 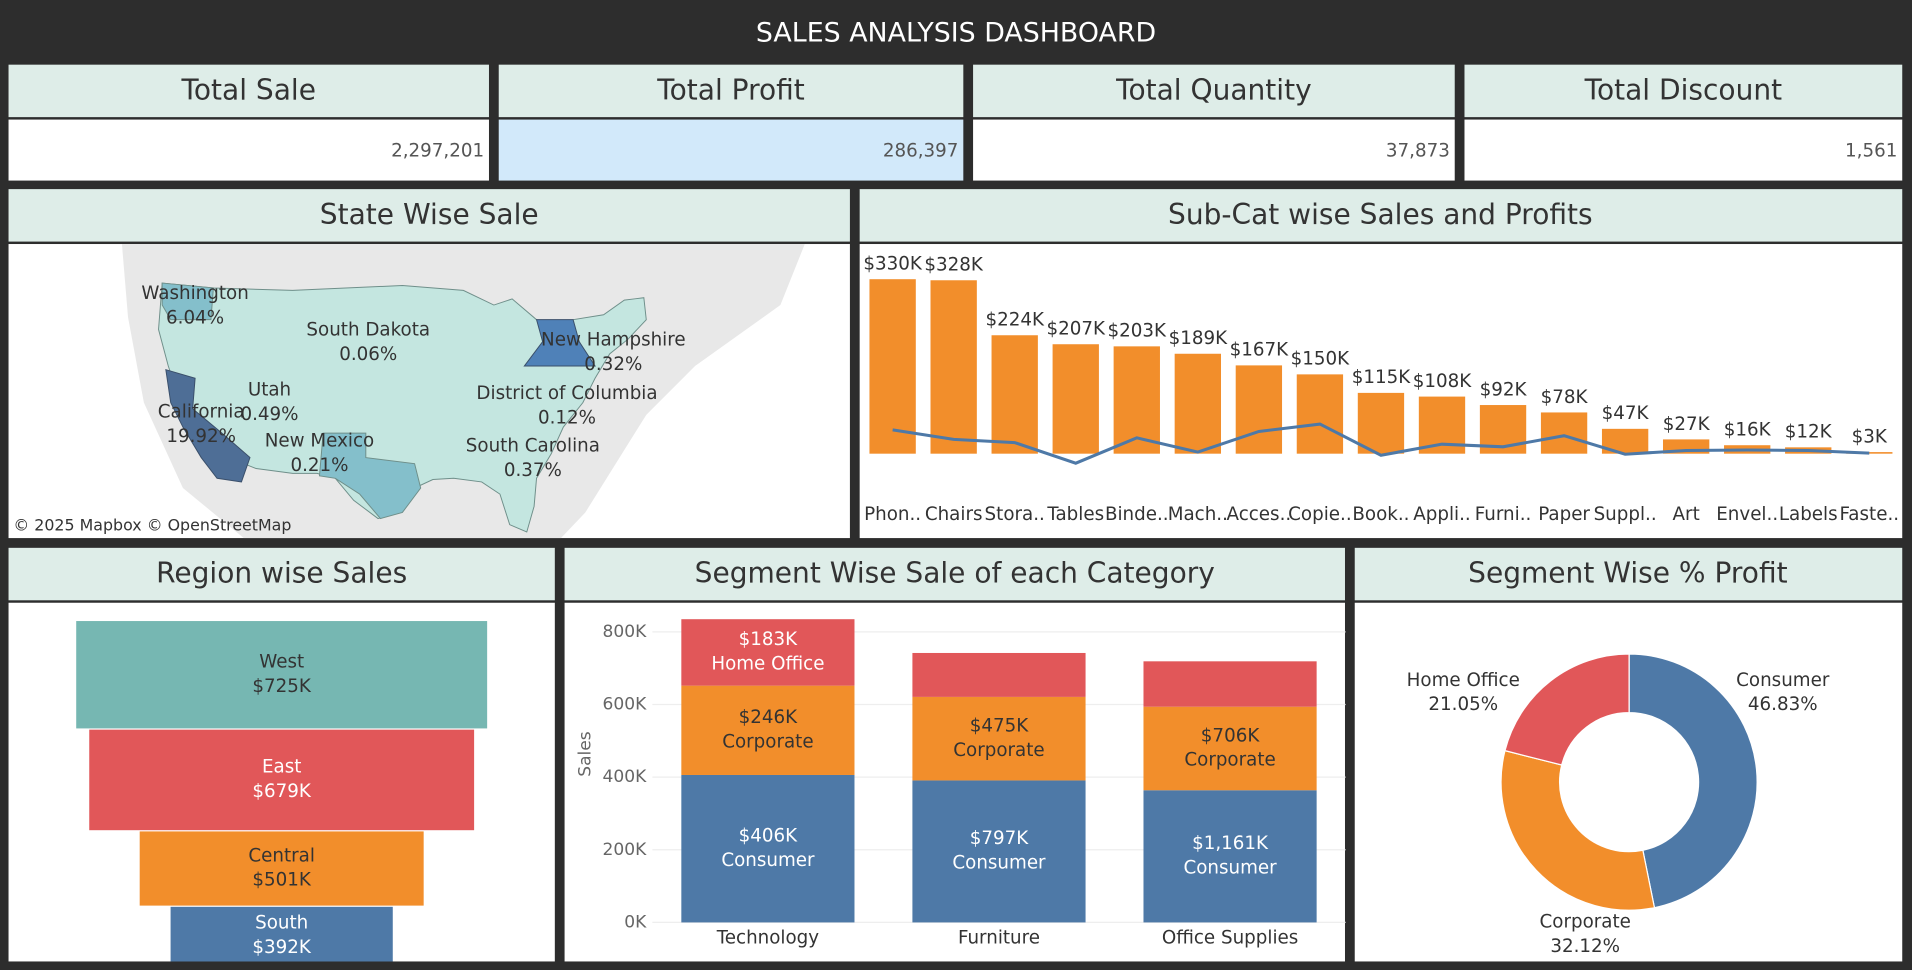 What do you see at coordinates (559, 343) in the screenshot?
I see `state-new-york` at bounding box center [559, 343].